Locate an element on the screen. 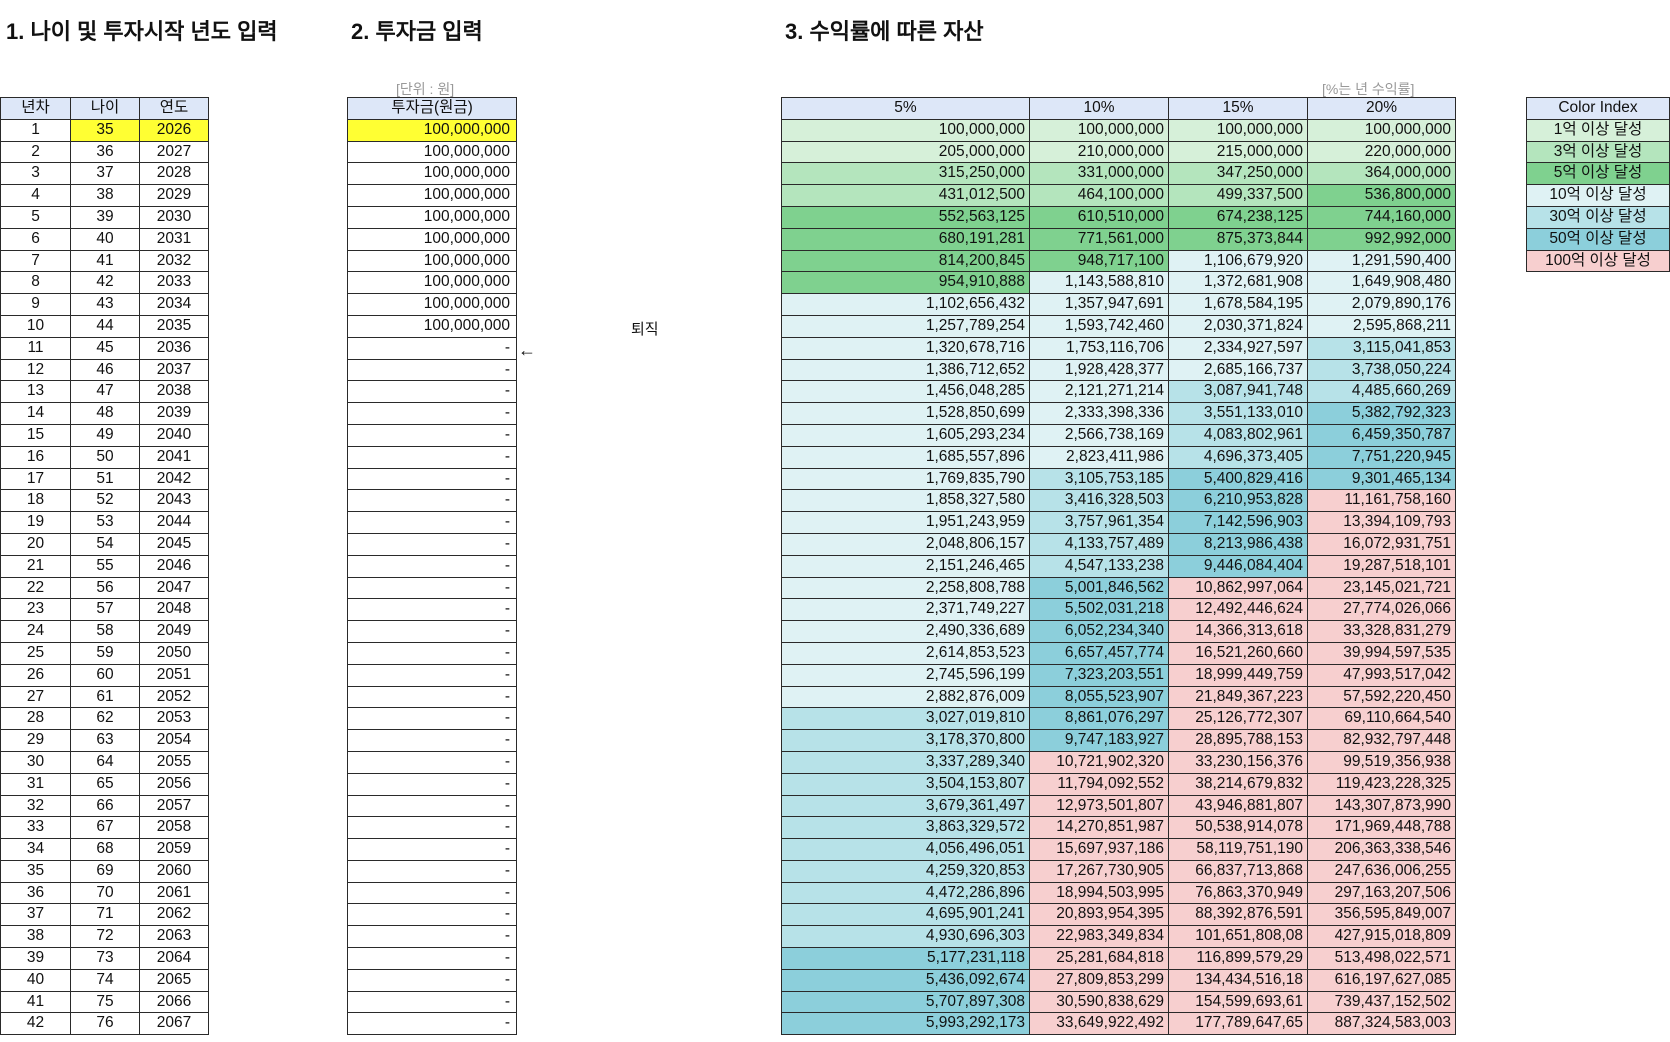 This screenshot has height=1042, width=1670. base-cell: 65 is located at coordinates (105, 784).